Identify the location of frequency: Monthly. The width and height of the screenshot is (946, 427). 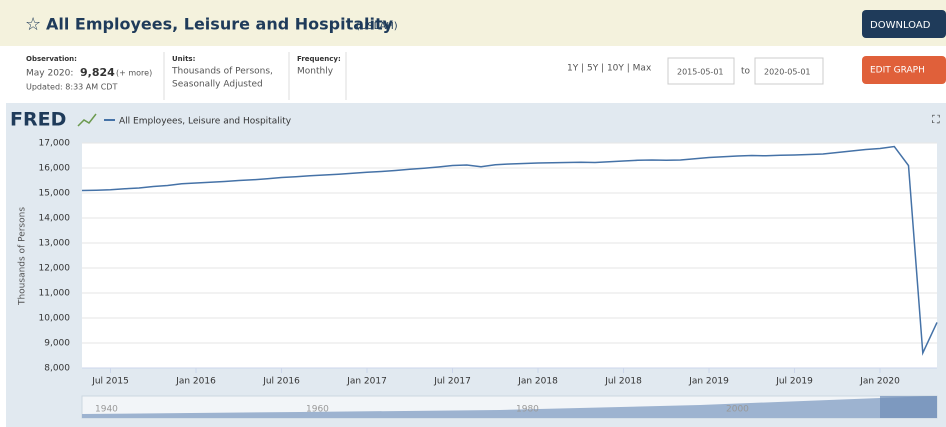
(315, 72).